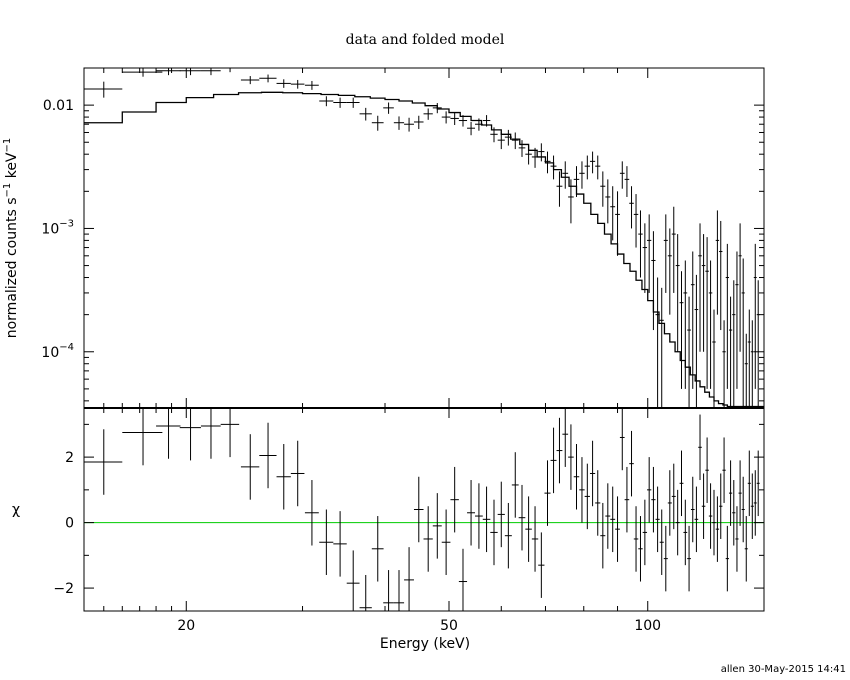 Image resolution: width=850 pixels, height=680 pixels. I want to click on x-axis-label: Energy (keV), so click(425, 644).